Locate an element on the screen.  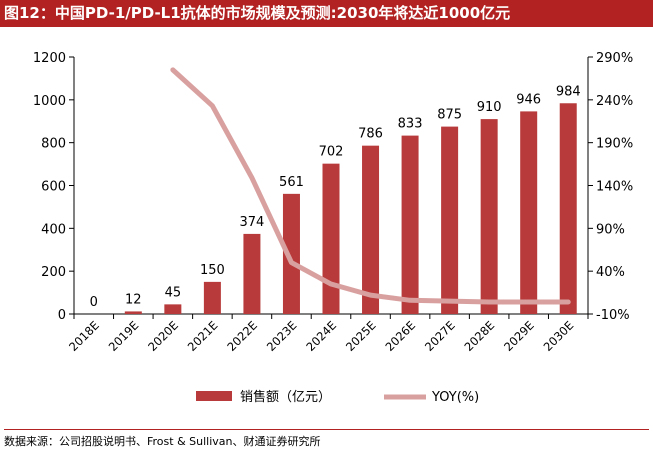
bar-value-label: 910 is located at coordinates (489, 107).